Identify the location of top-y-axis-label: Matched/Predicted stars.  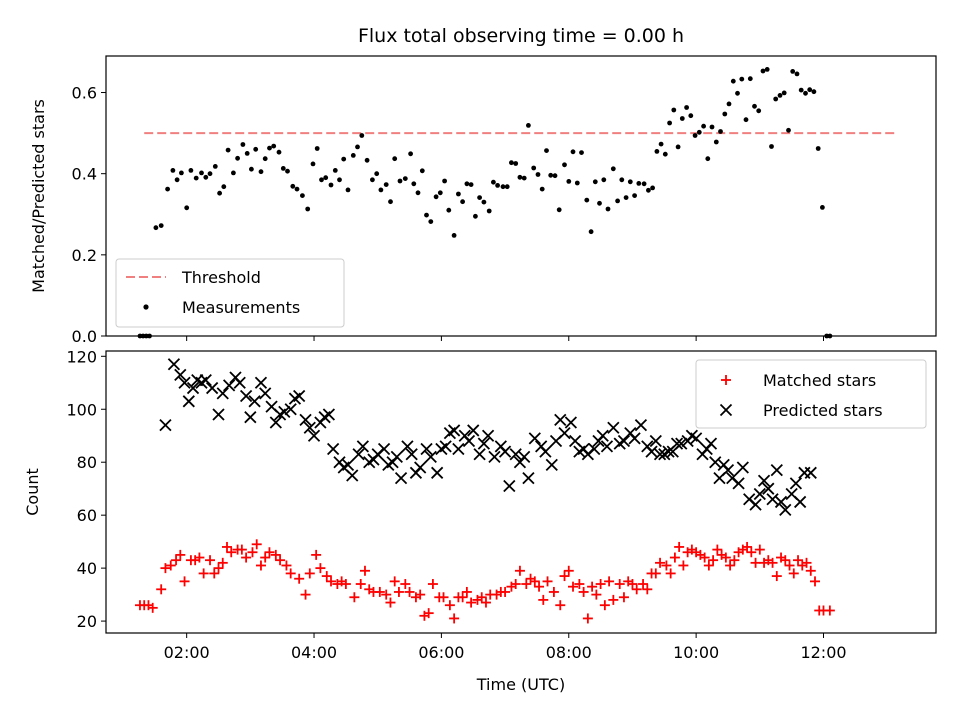
(38, 196).